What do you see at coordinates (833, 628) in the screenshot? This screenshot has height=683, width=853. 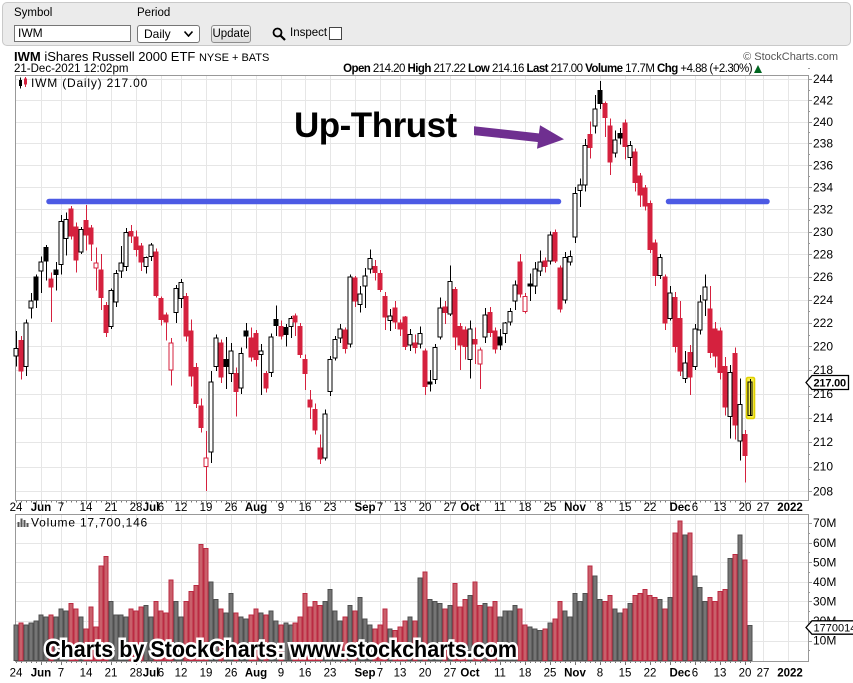 I see `svg-text: 17700146` at bounding box center [833, 628].